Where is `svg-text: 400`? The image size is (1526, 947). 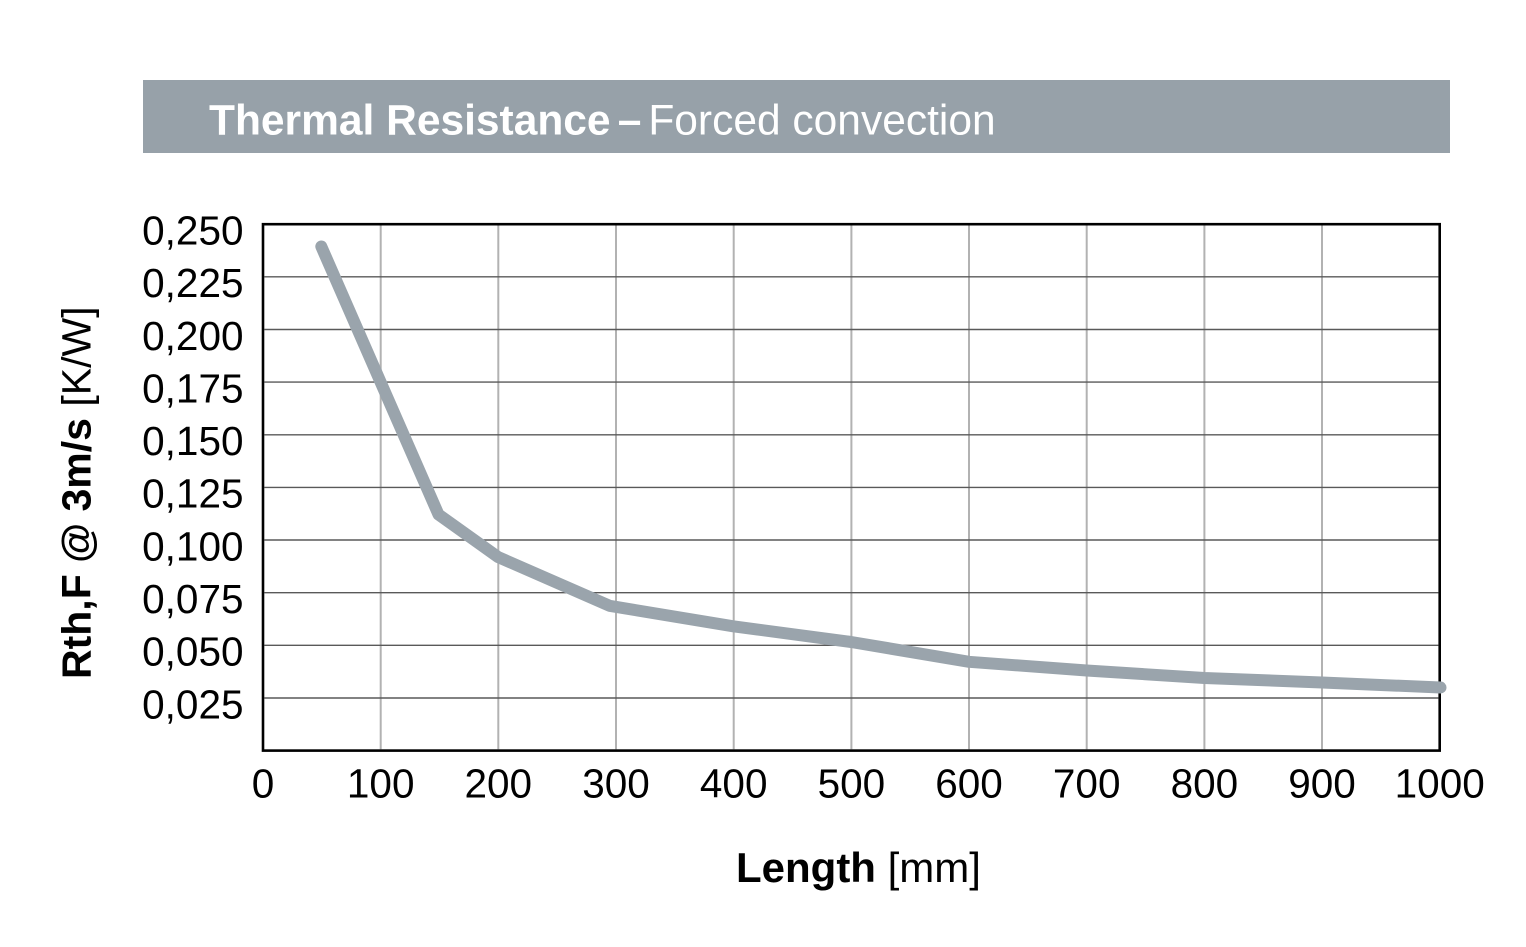 svg-text: 400 is located at coordinates (734, 783).